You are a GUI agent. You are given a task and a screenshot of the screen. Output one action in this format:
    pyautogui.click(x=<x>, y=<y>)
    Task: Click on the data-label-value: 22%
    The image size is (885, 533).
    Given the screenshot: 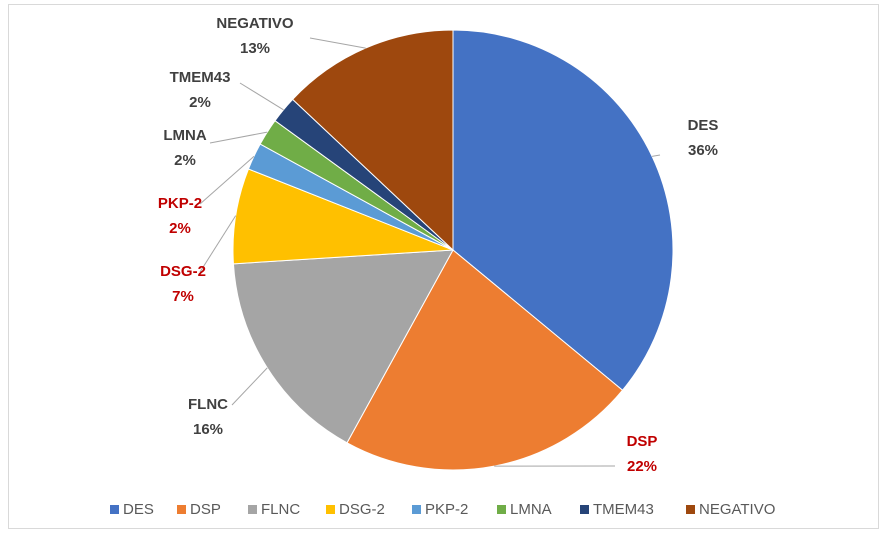 What is the action you would take?
    pyautogui.click(x=642, y=466)
    